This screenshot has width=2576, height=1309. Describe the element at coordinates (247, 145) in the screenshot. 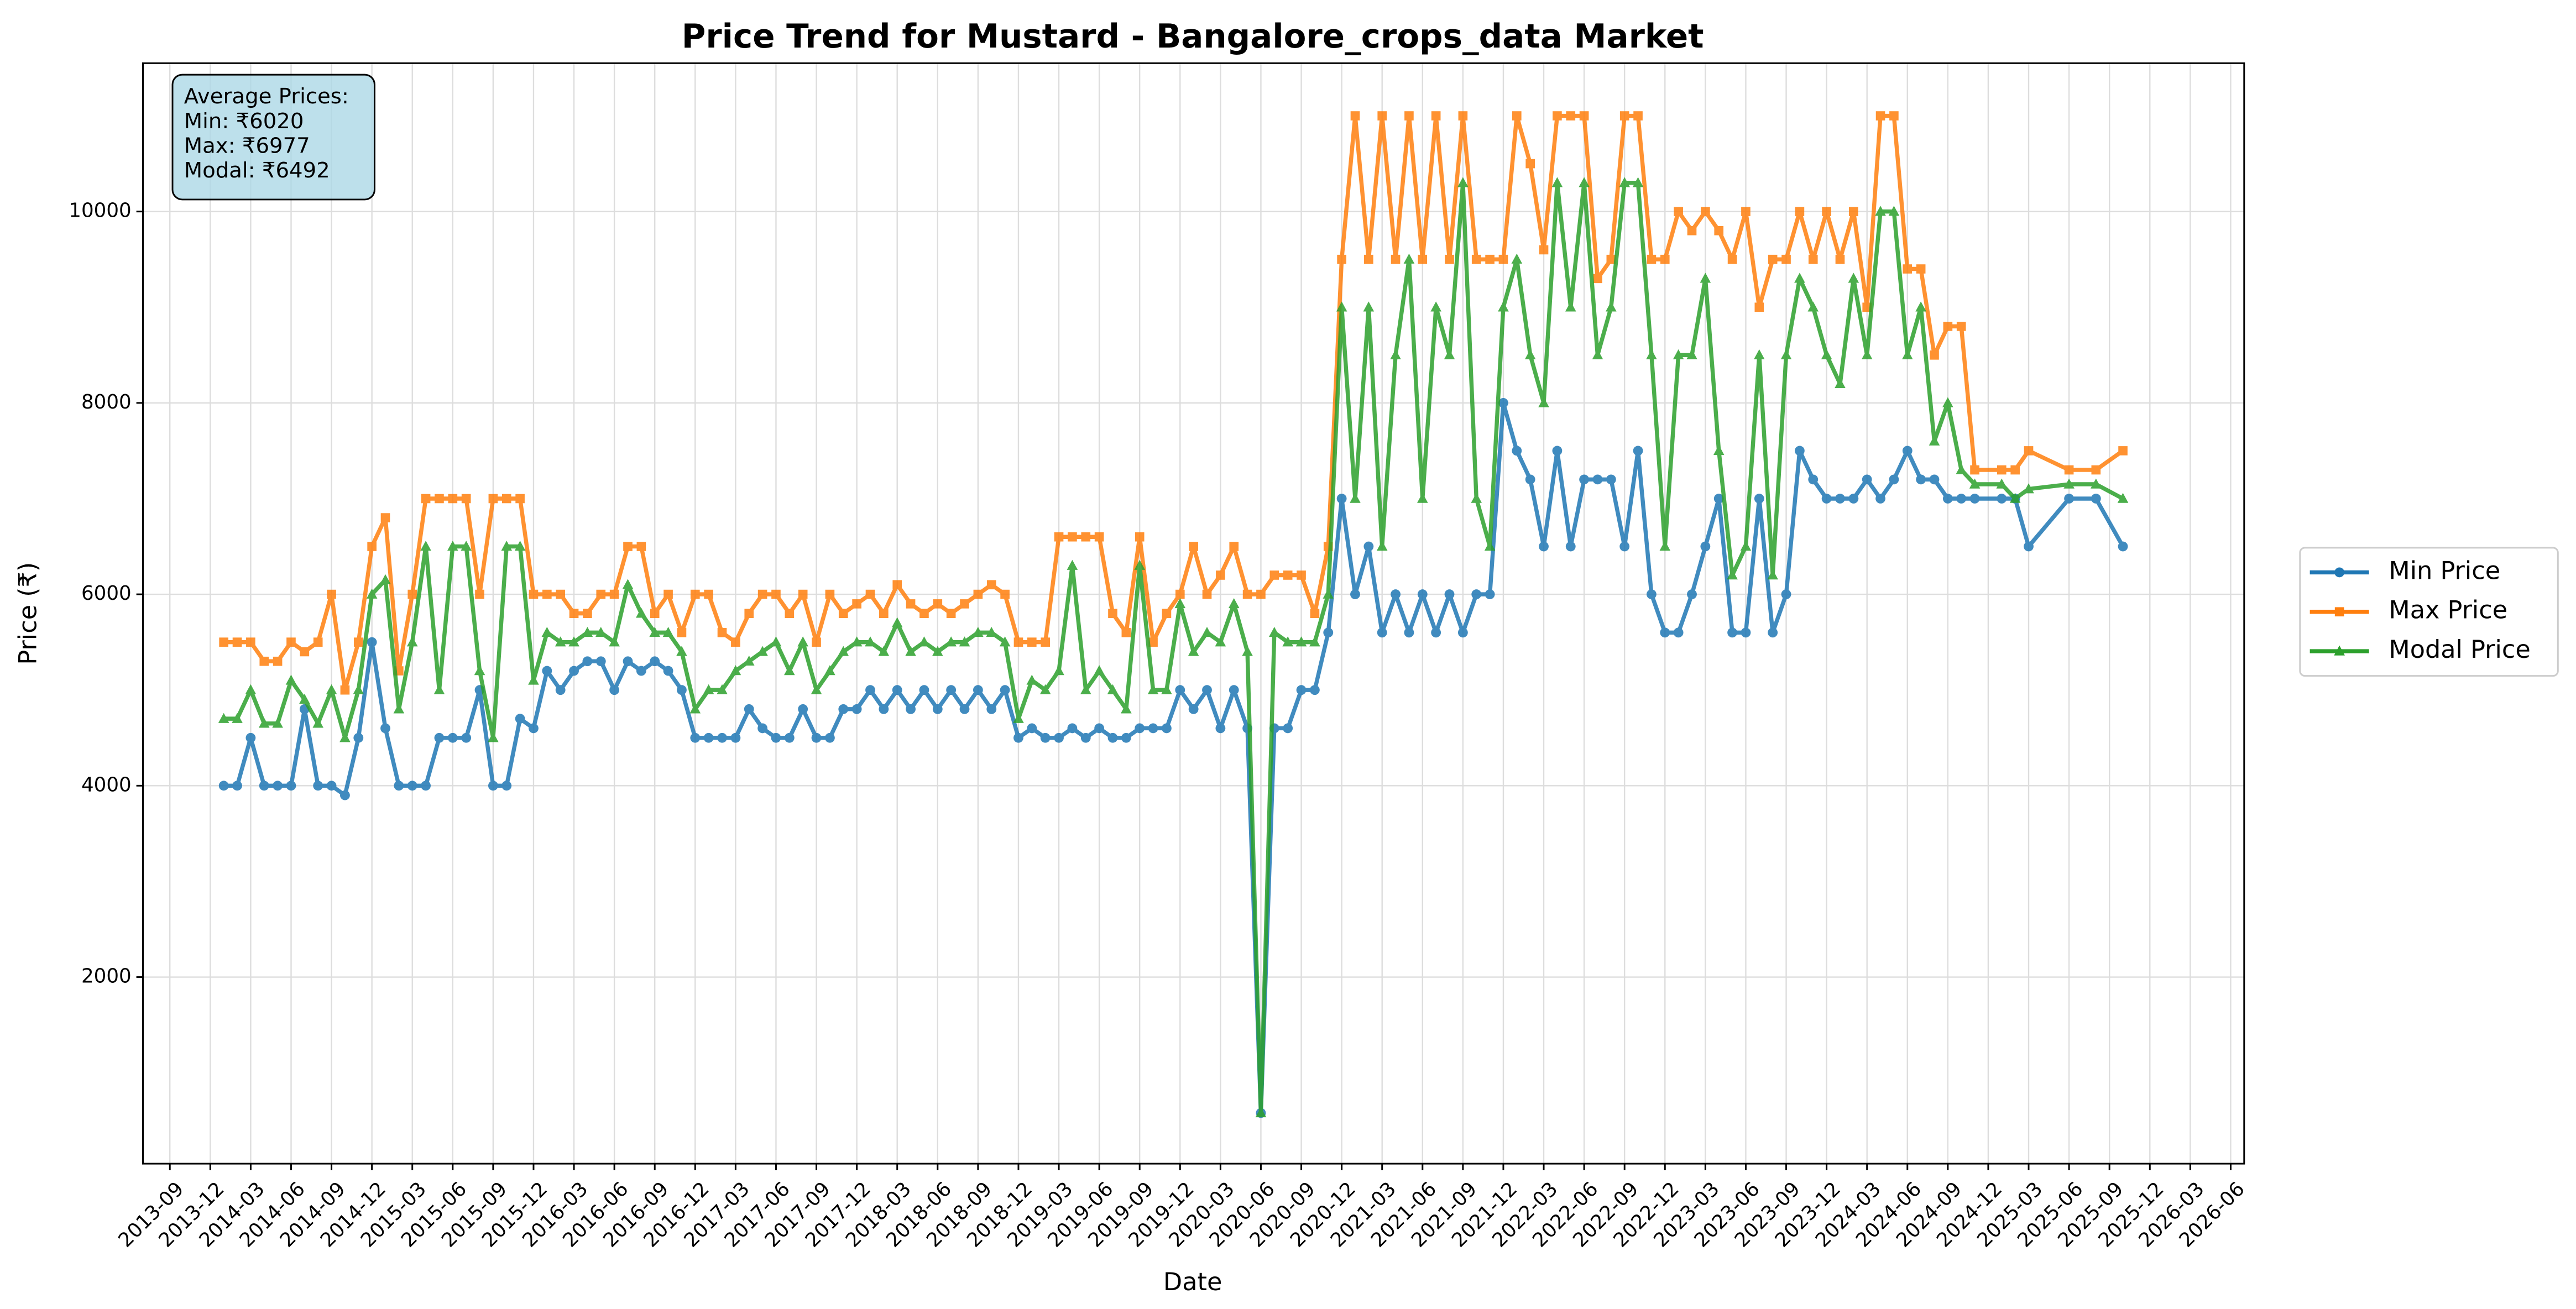

I see `stats-line: Max: ₹6977` at that location.